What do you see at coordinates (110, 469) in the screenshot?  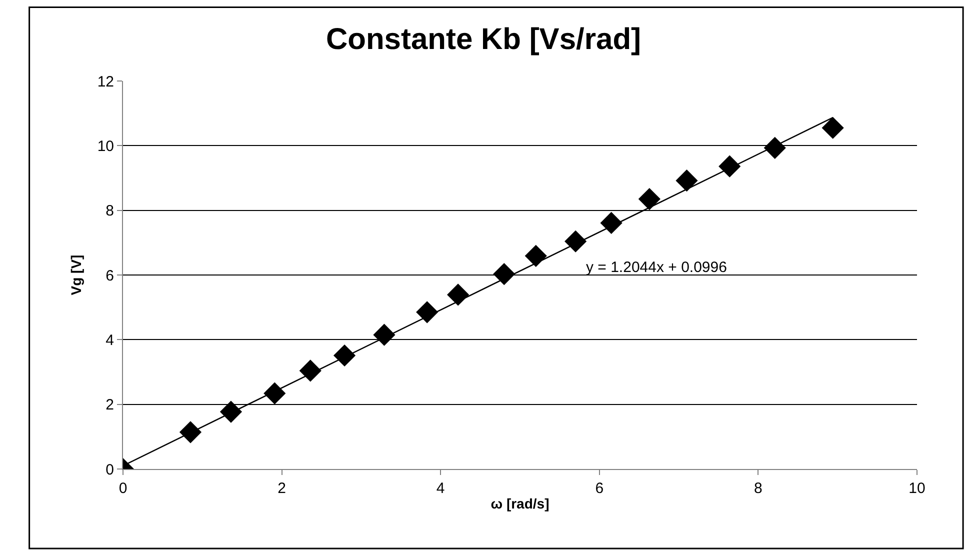 I see `y-tick-label: 0` at bounding box center [110, 469].